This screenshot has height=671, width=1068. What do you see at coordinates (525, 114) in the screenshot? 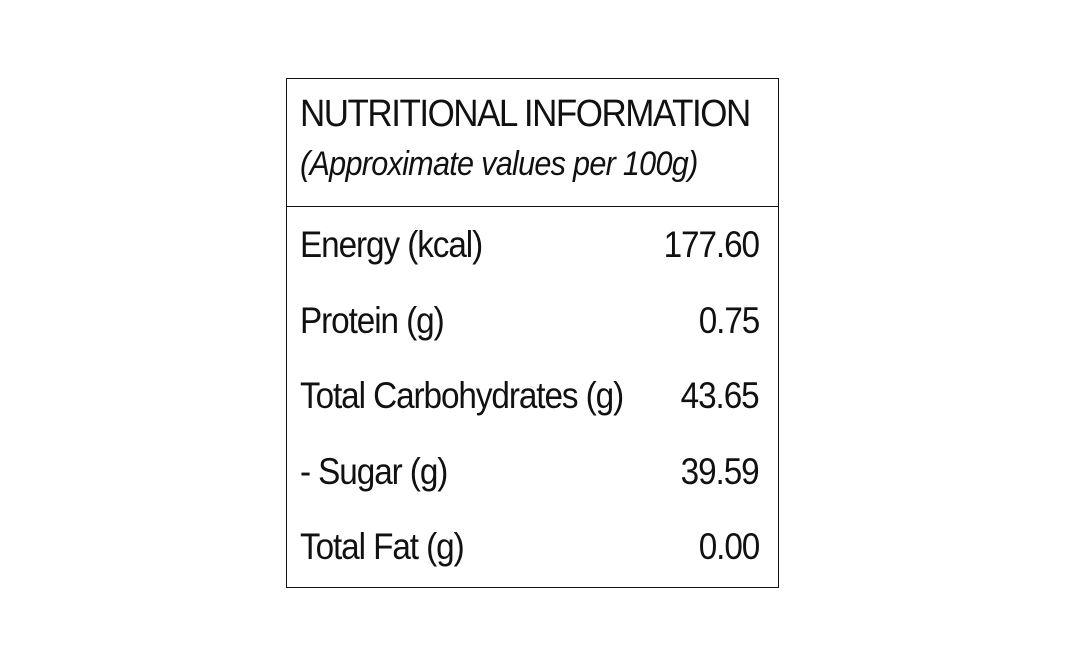
I see `nutrition-title: NUTRITIONAL INFORMATION` at bounding box center [525, 114].